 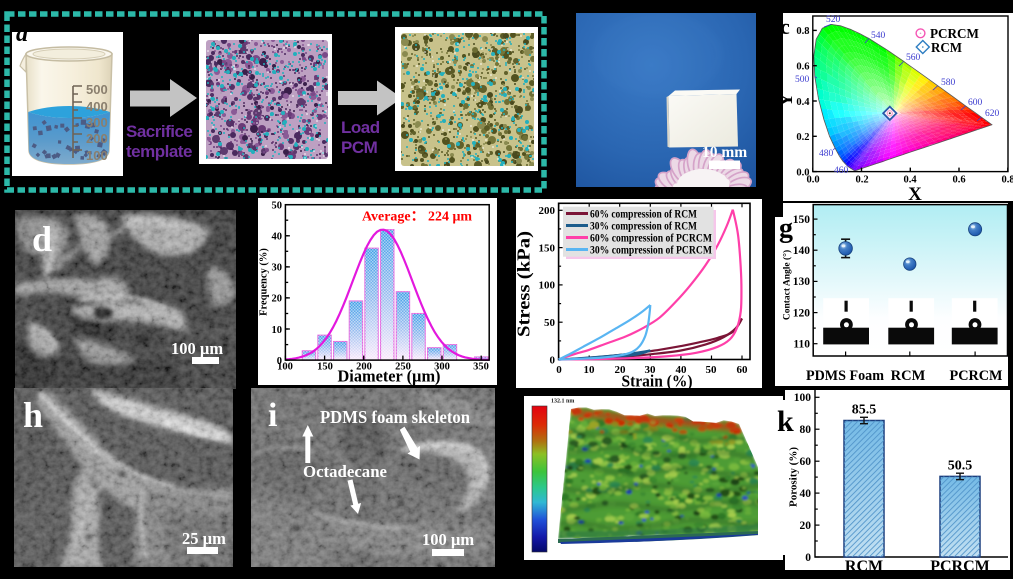 I want to click on svg-text: 30% compression of PCRCM, so click(x=651, y=251).